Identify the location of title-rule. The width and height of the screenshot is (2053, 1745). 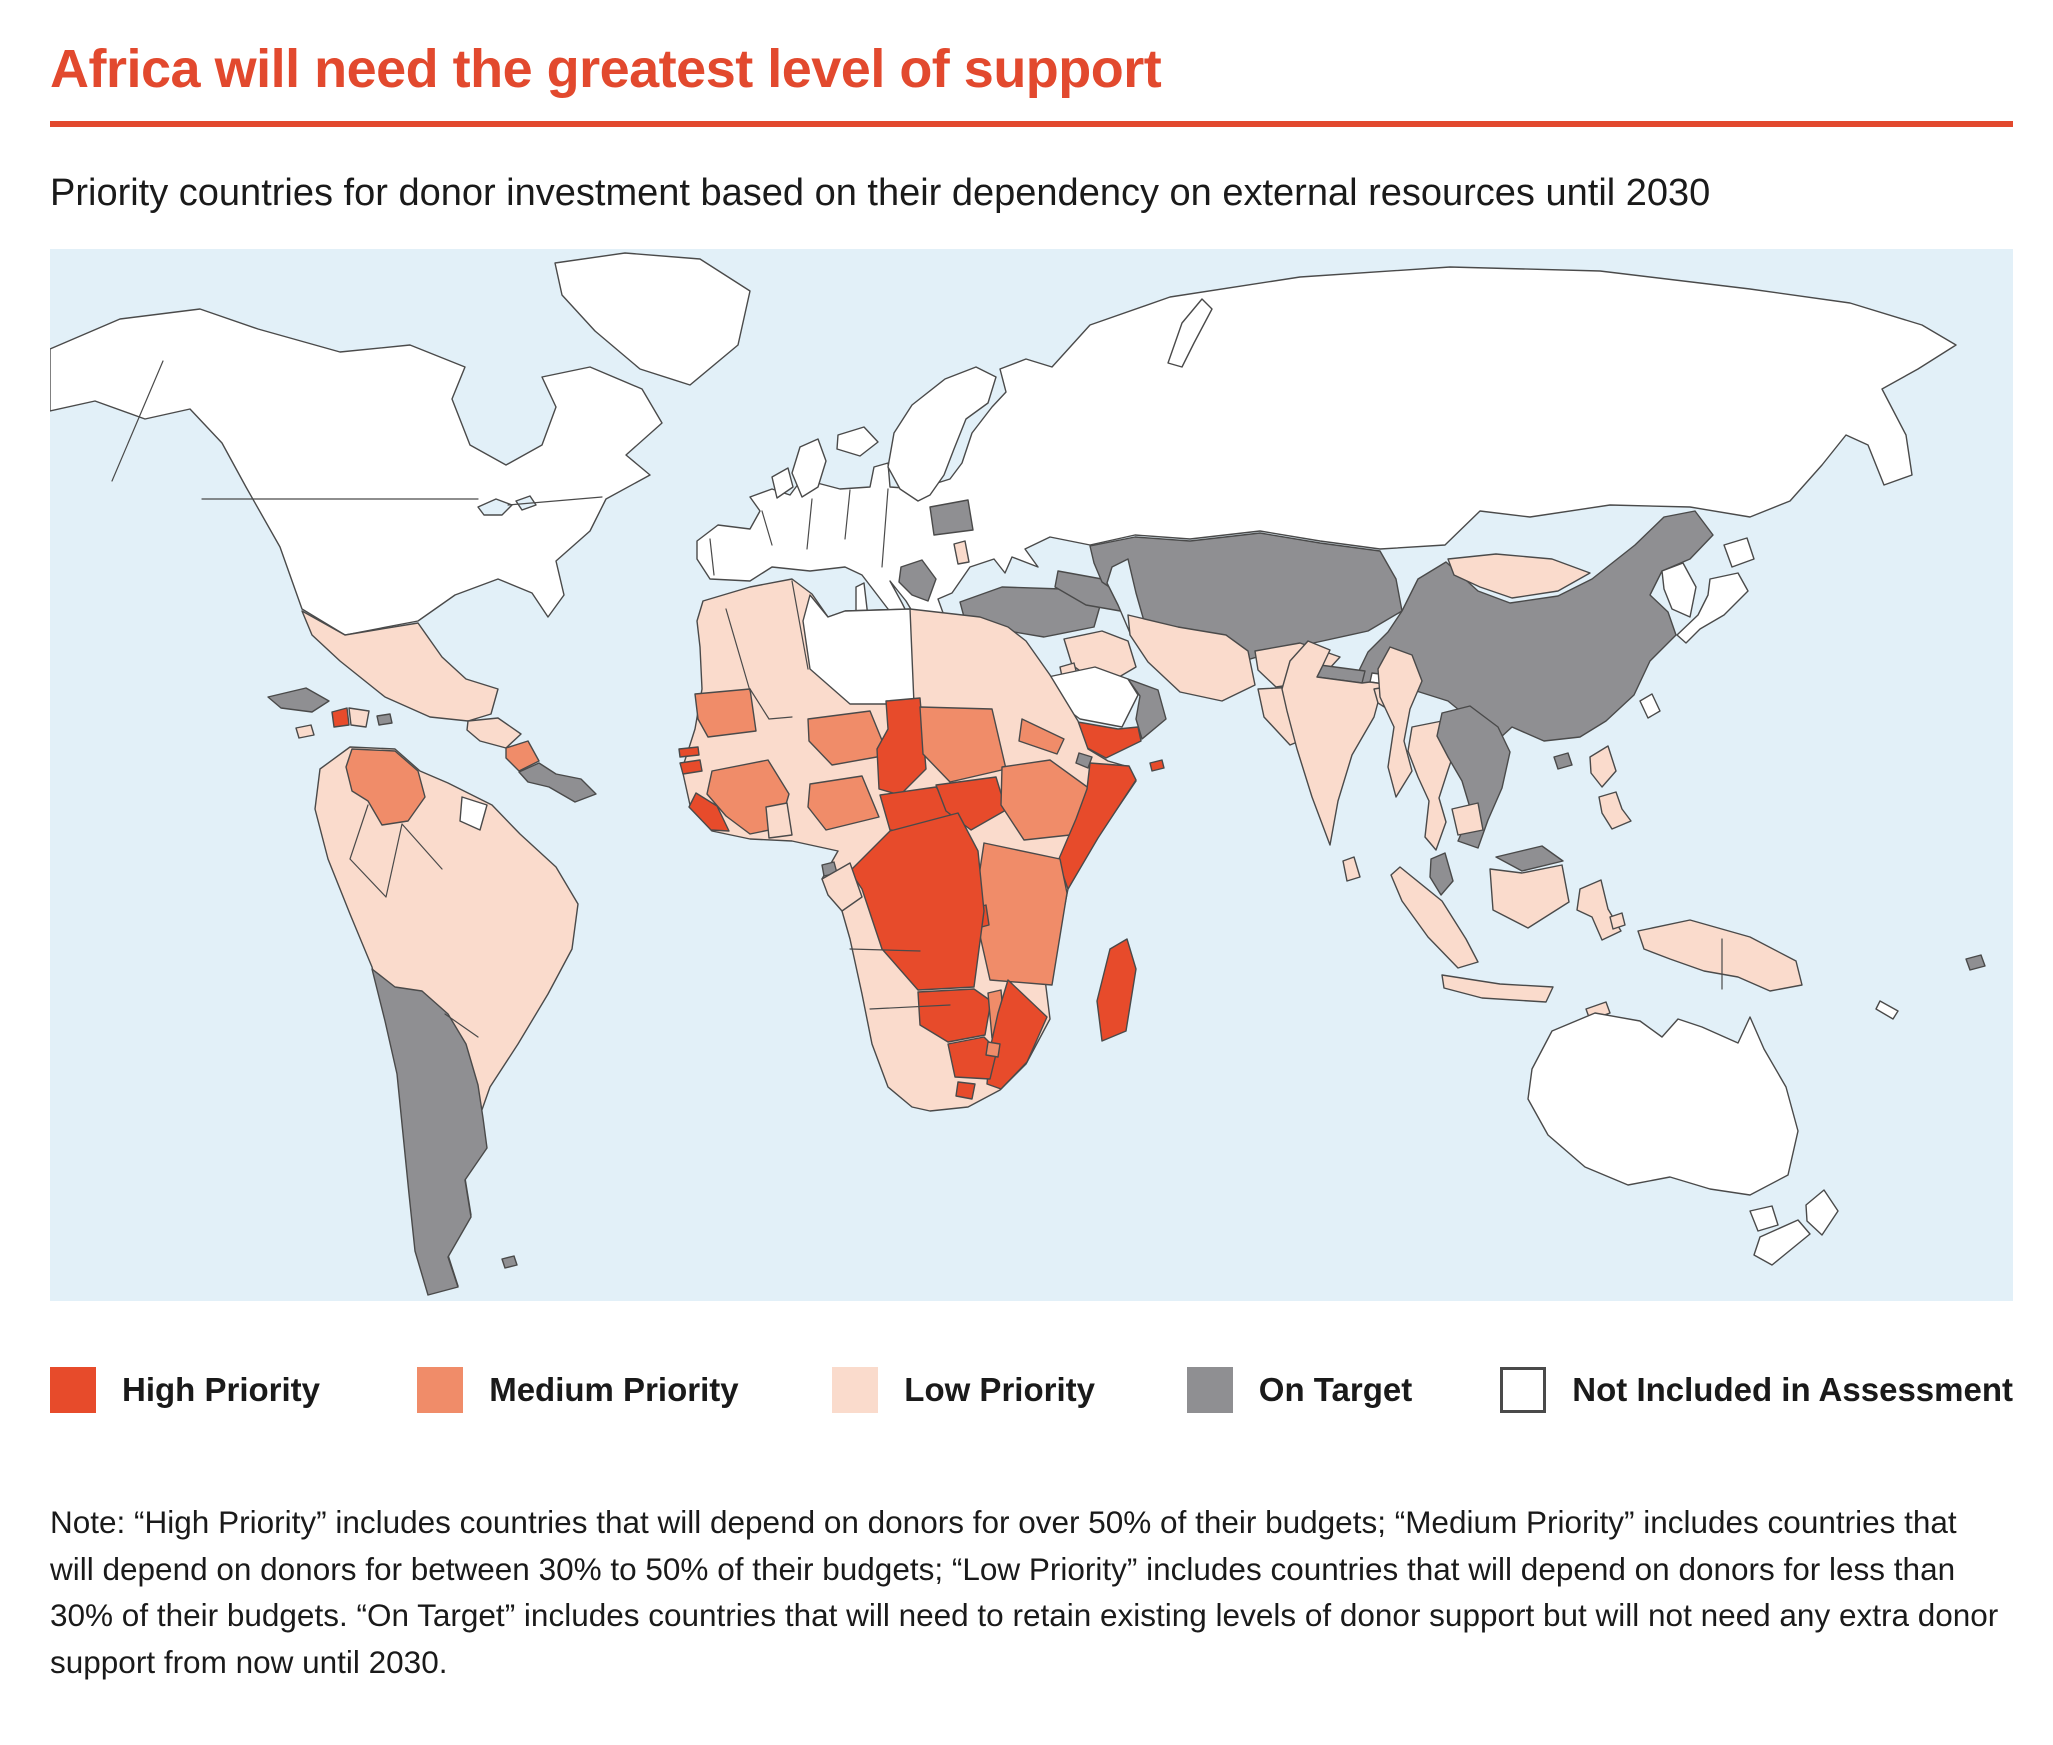
(1031, 124).